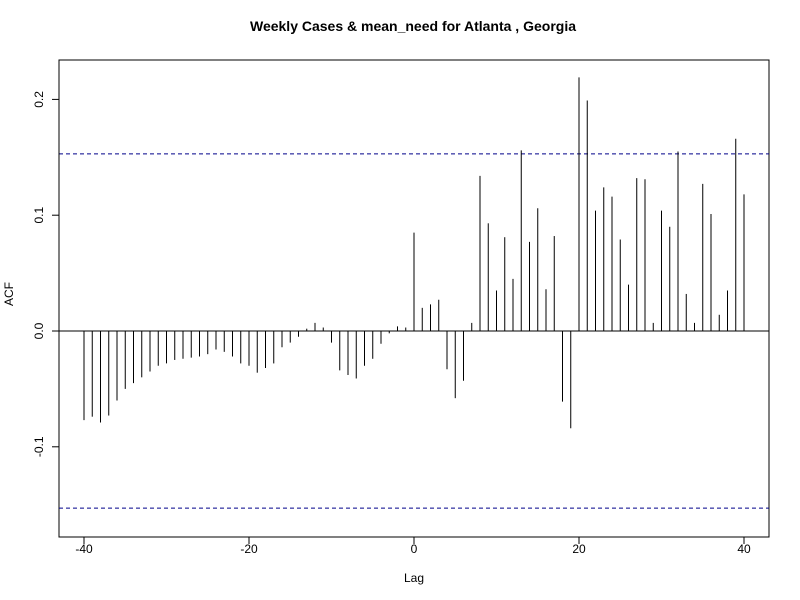  What do you see at coordinates (84, 549) in the screenshot?
I see `x-tick-label: -40` at bounding box center [84, 549].